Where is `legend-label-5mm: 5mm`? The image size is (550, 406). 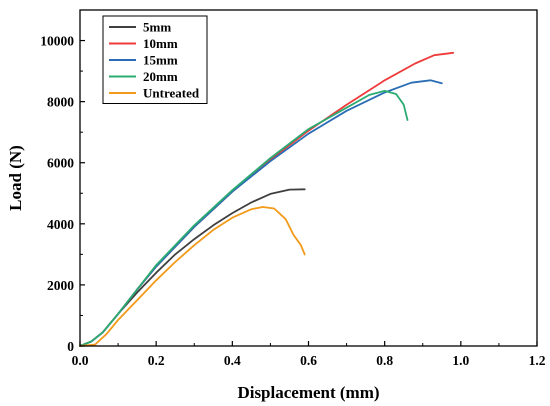
legend-label-5mm: 5mm is located at coordinates (157, 27).